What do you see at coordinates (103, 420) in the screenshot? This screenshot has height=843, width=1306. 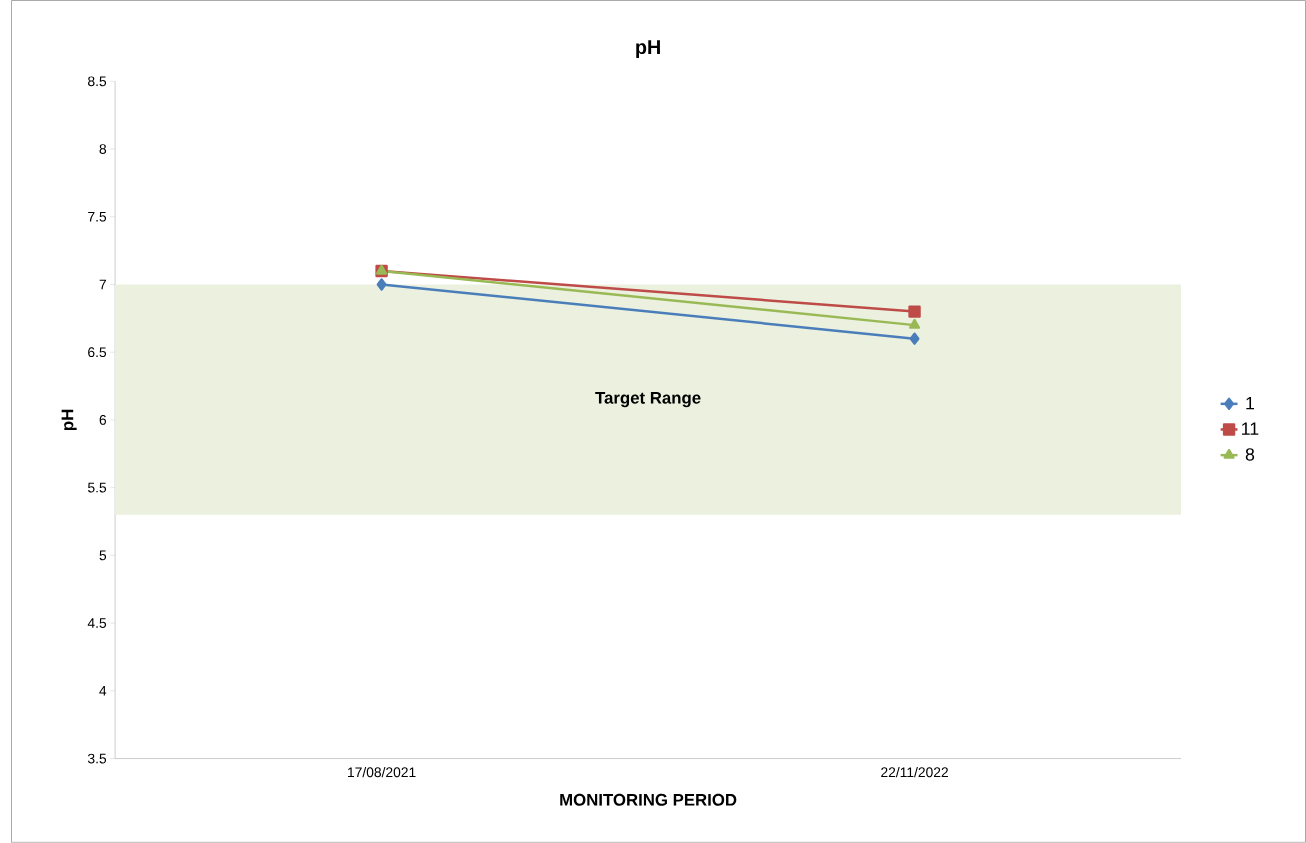 I see `y-tick-label: 6` at bounding box center [103, 420].